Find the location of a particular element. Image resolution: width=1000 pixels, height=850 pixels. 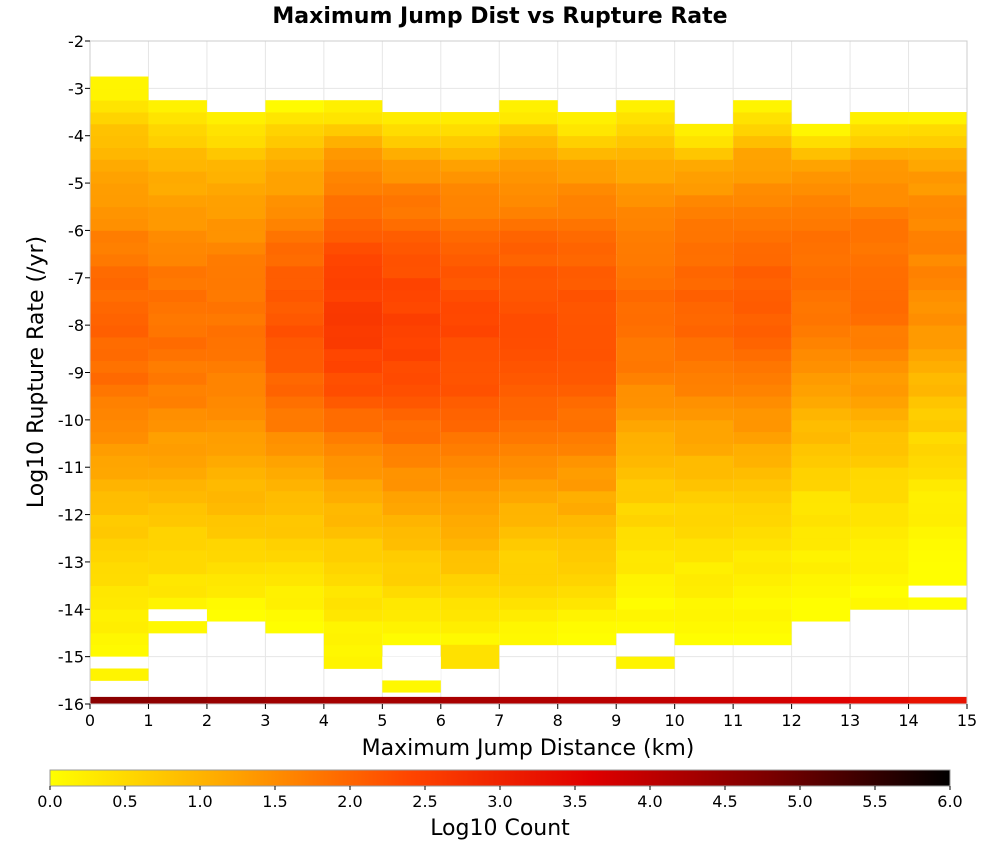

x-tick-label: 1 is located at coordinates (148, 720).